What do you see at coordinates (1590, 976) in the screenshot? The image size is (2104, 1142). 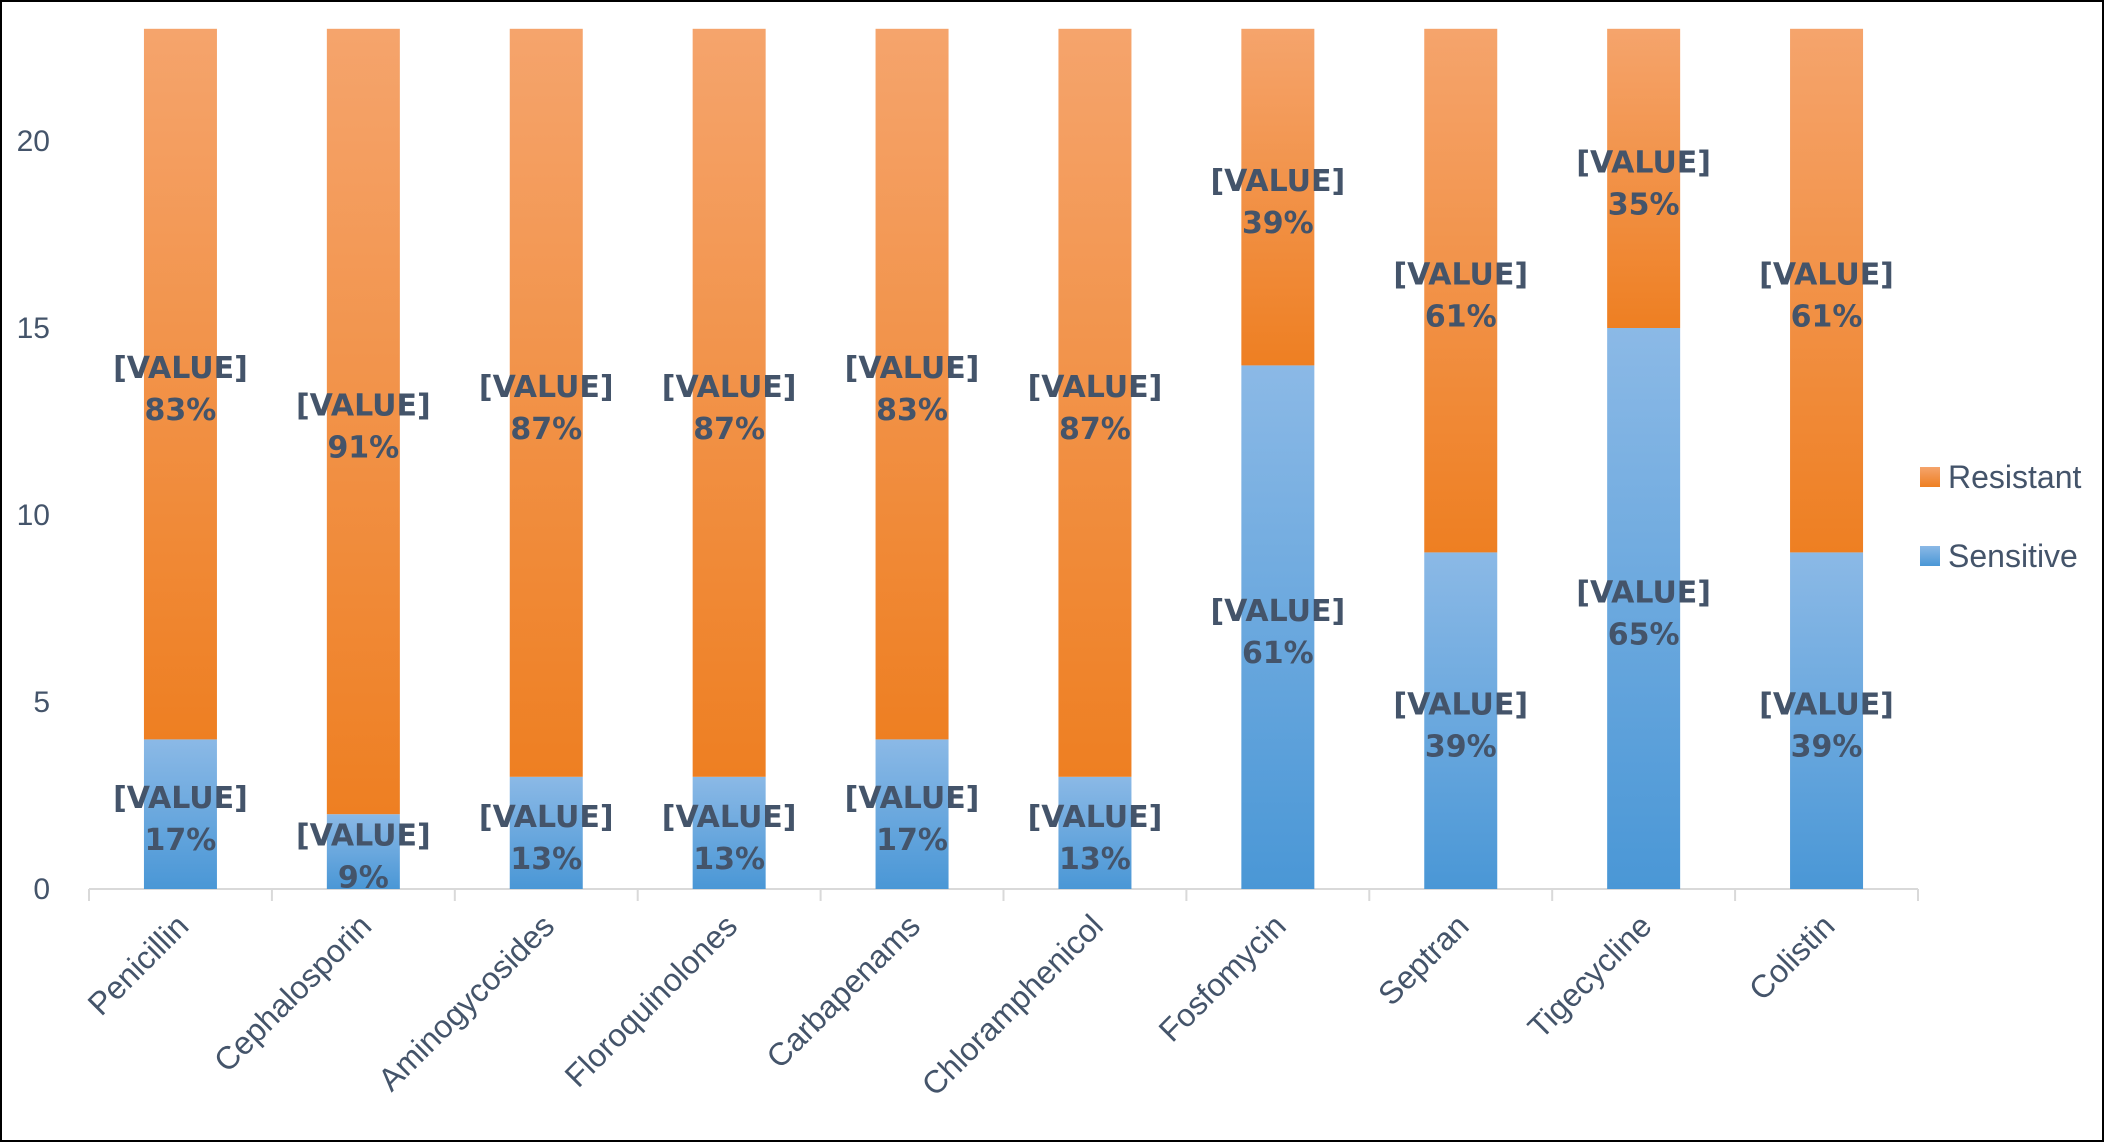 I see `x-tick-label: Tigecycline` at bounding box center [1590, 976].